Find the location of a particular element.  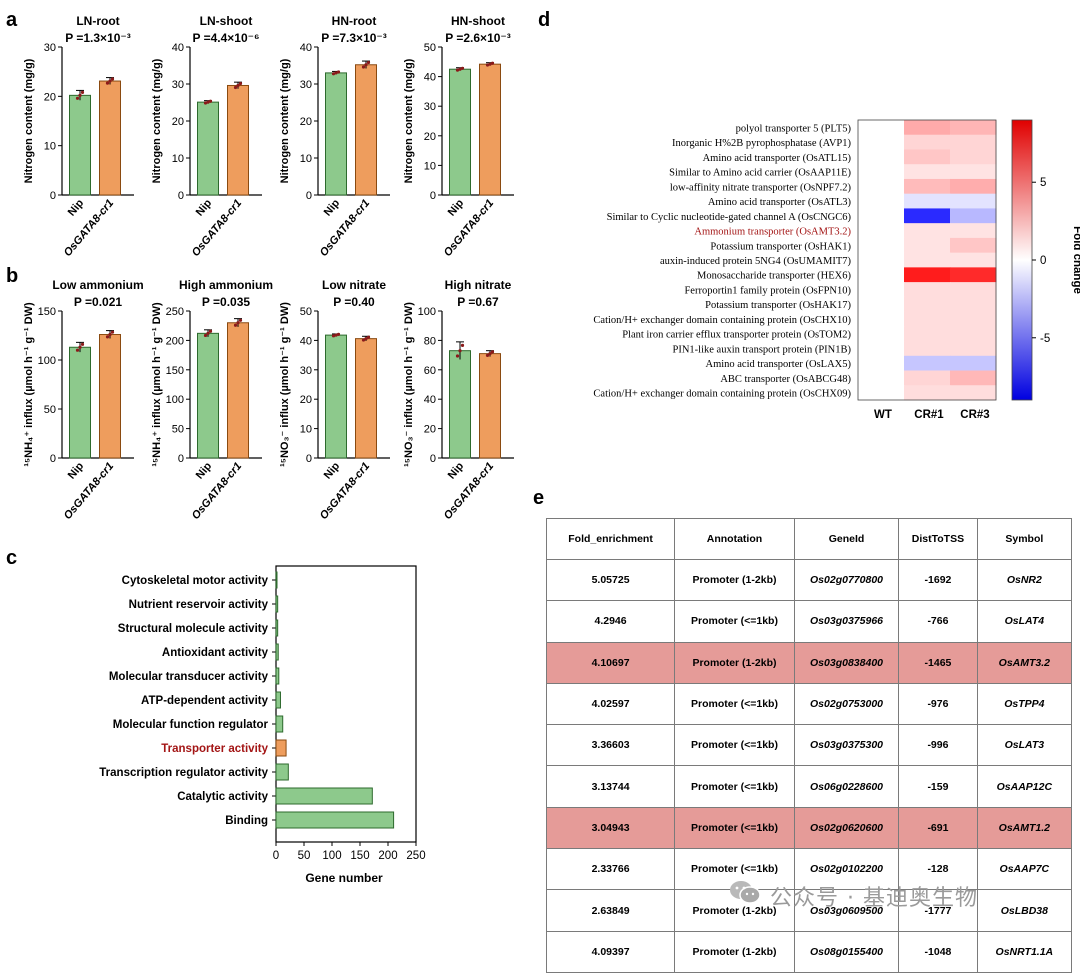

cell-gene-id: Os02g0102200 is located at coordinates (846, 869).